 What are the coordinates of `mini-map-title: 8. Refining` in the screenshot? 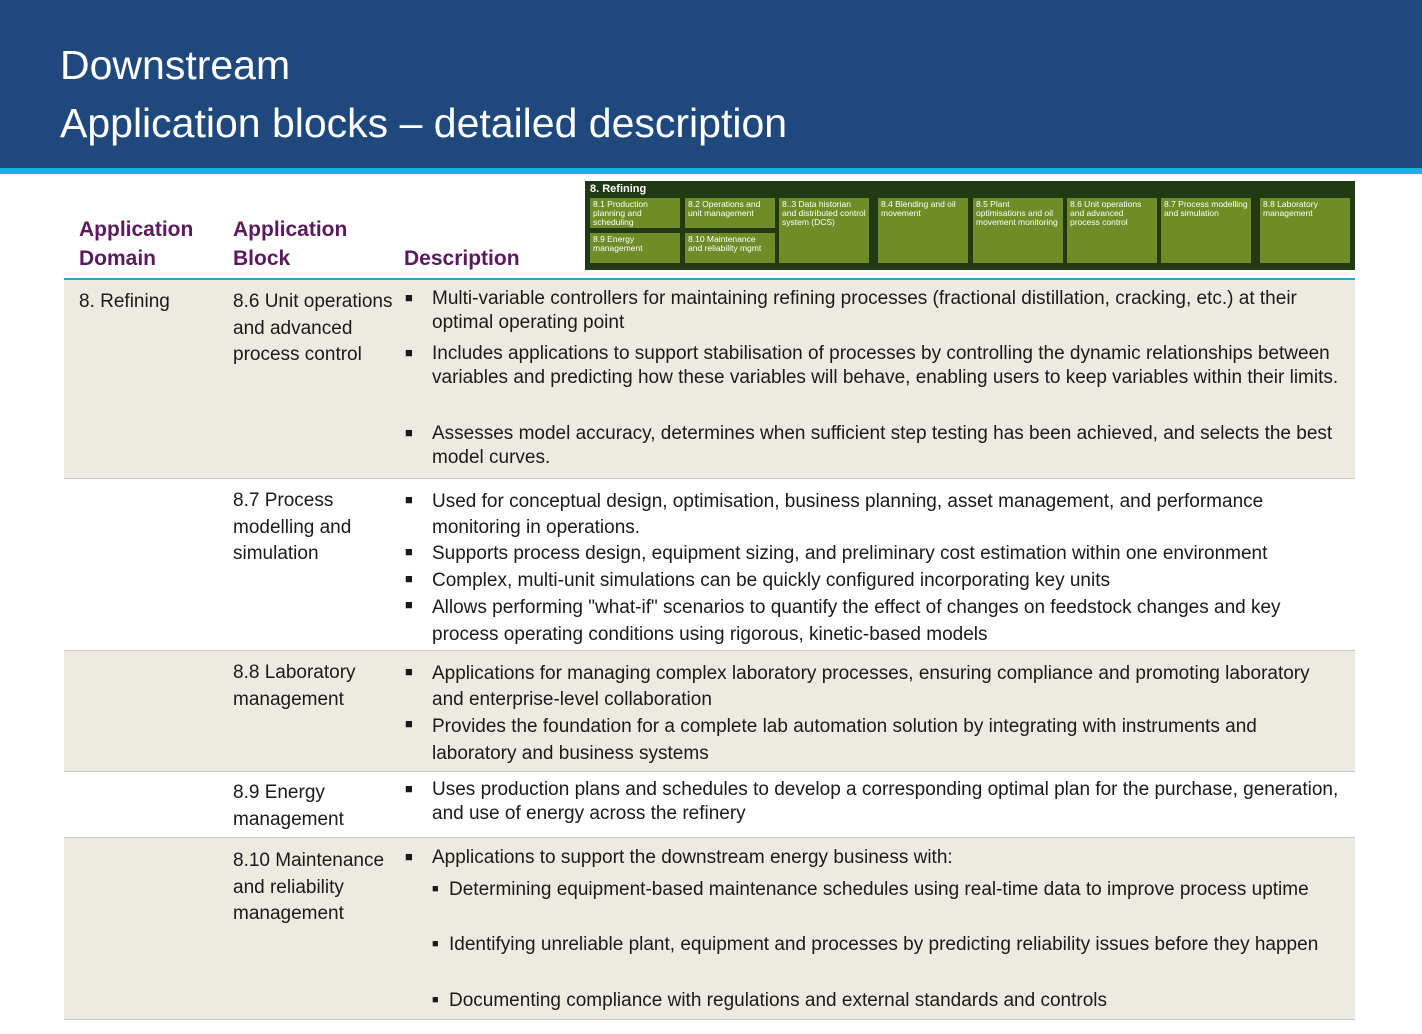 It's located at (618, 189).